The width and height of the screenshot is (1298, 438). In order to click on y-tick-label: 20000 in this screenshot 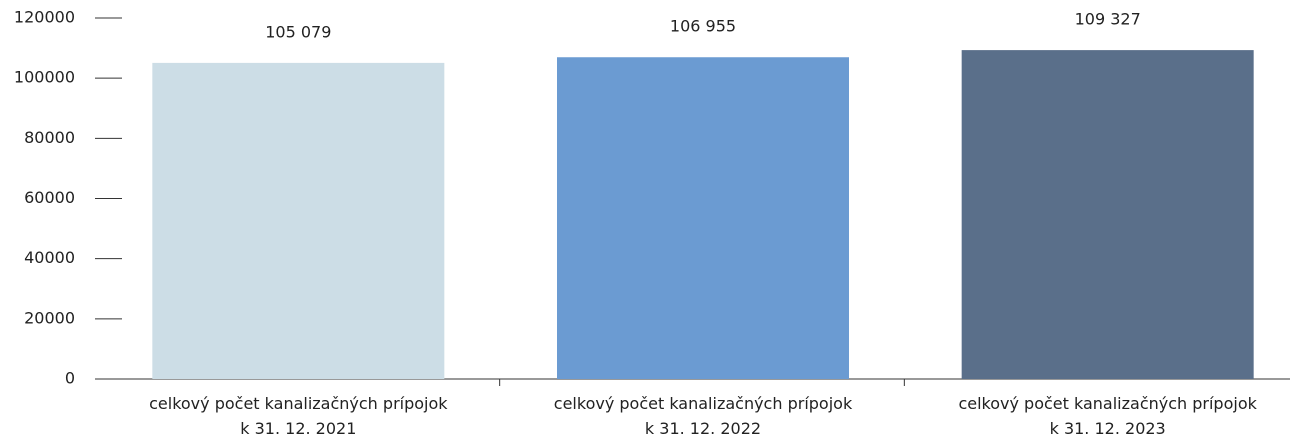, I will do `click(49, 317)`.